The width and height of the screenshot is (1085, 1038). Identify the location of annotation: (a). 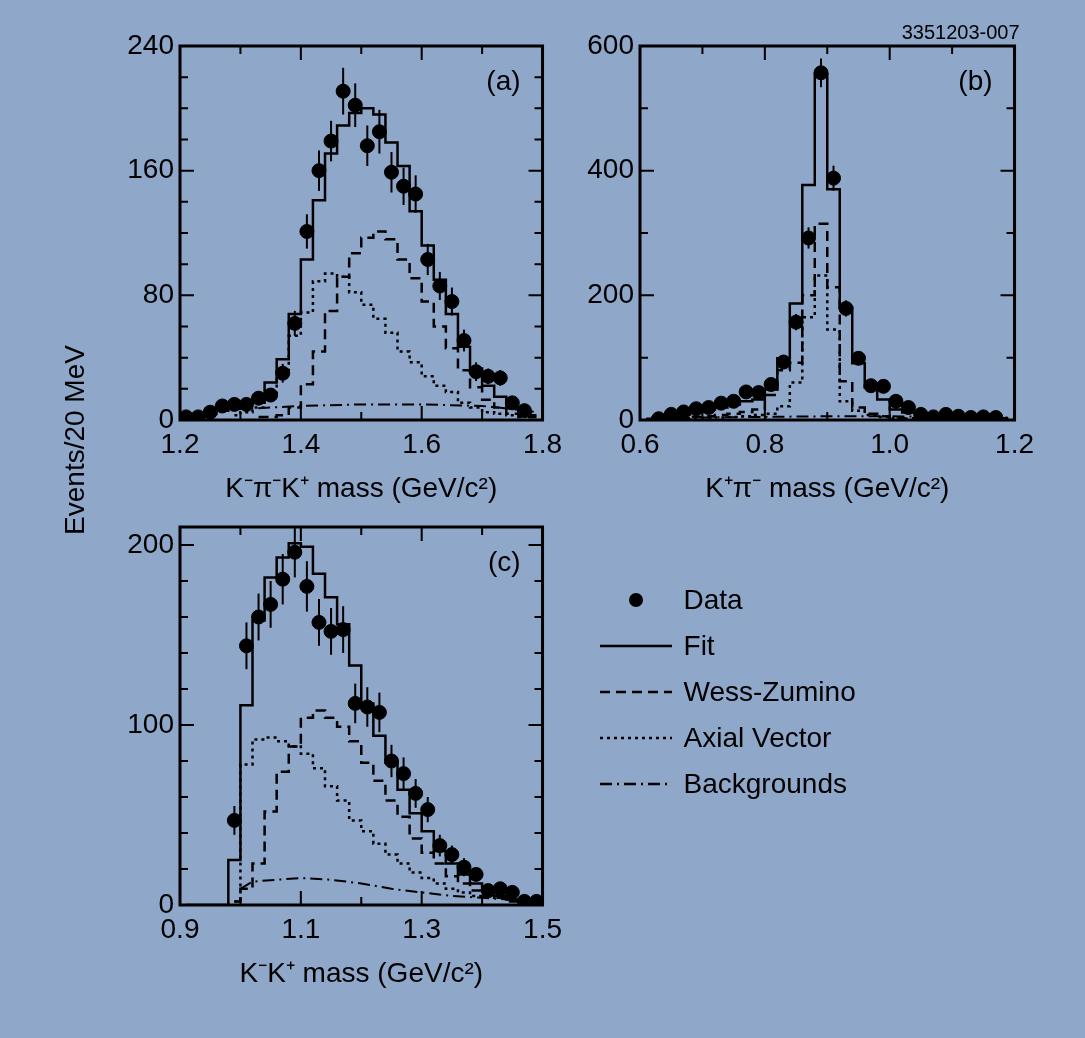
(503, 80).